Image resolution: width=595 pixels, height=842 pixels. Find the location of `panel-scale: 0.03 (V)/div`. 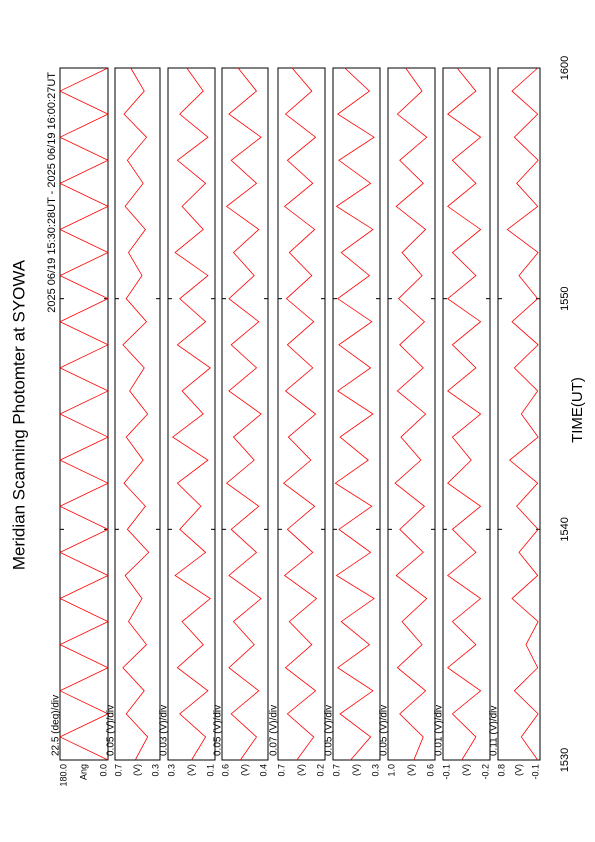

panel-scale: 0.03 (V)/div is located at coordinates (164, 730).